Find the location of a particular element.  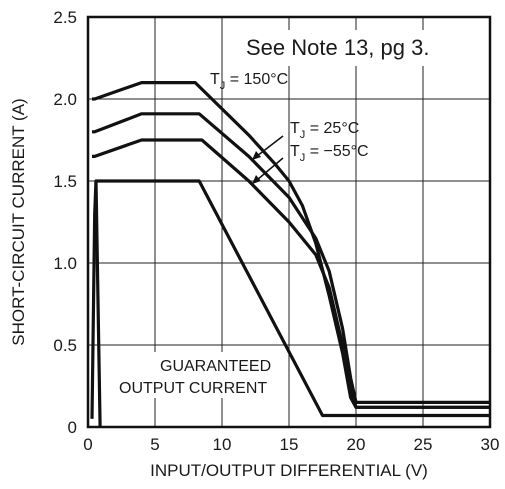

x-tick-label: 25 is located at coordinates (423, 444).